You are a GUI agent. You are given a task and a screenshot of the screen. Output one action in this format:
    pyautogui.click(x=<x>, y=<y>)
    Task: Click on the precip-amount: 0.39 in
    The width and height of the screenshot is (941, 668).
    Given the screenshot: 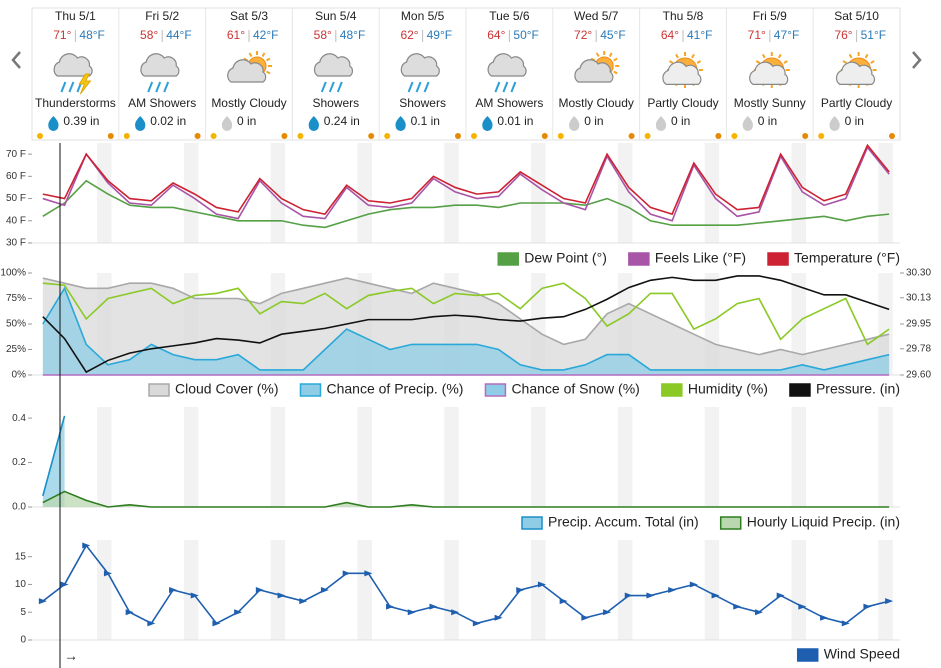 What is the action you would take?
    pyautogui.click(x=81, y=121)
    